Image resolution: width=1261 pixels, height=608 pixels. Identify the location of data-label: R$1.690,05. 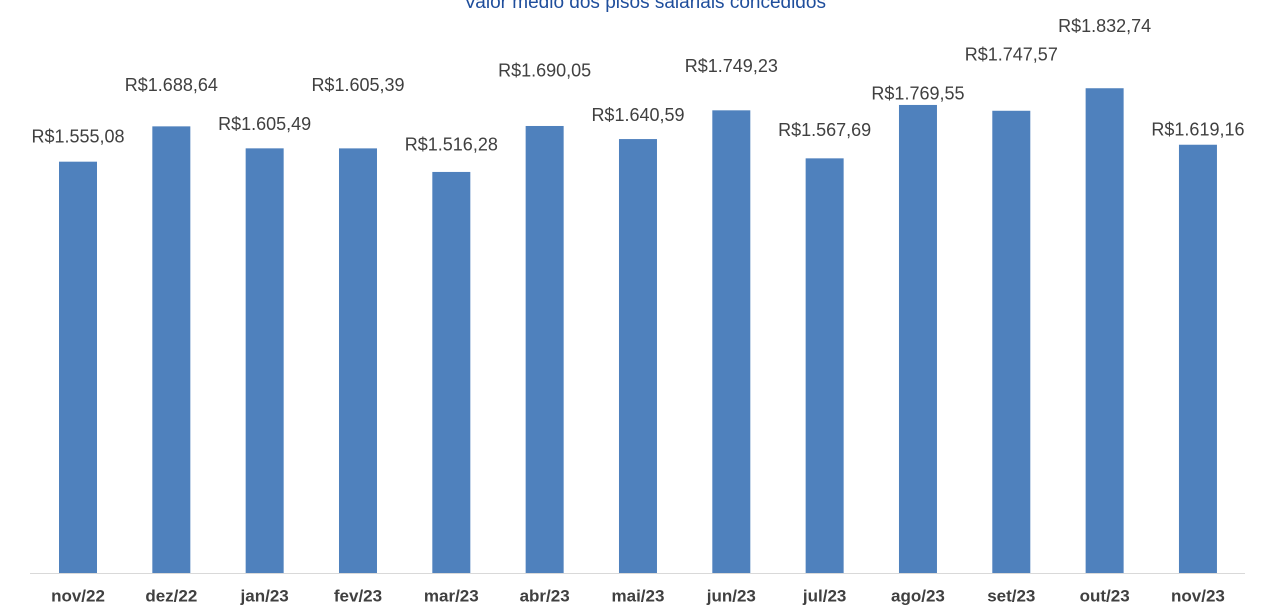
(544, 71).